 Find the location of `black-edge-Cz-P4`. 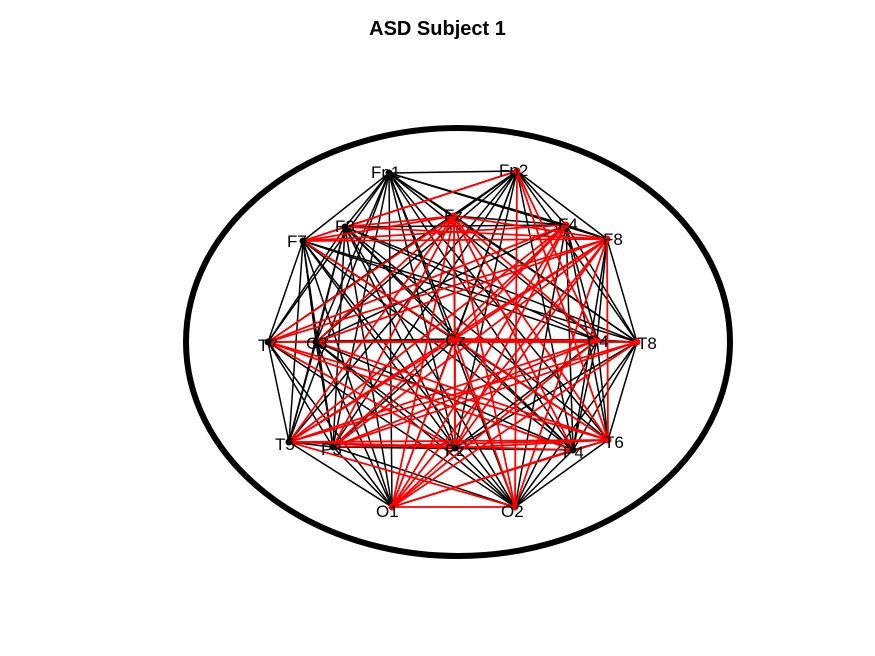

black-edge-Cz-P4 is located at coordinates (514, 394).